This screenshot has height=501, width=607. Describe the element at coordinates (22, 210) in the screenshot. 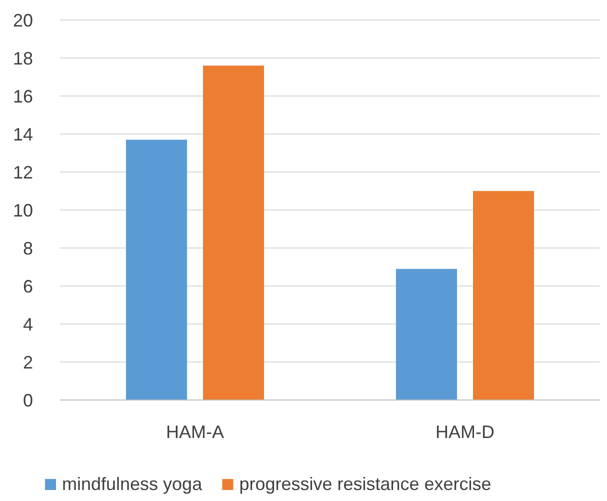

I see `y-tick-label: 10` at that location.